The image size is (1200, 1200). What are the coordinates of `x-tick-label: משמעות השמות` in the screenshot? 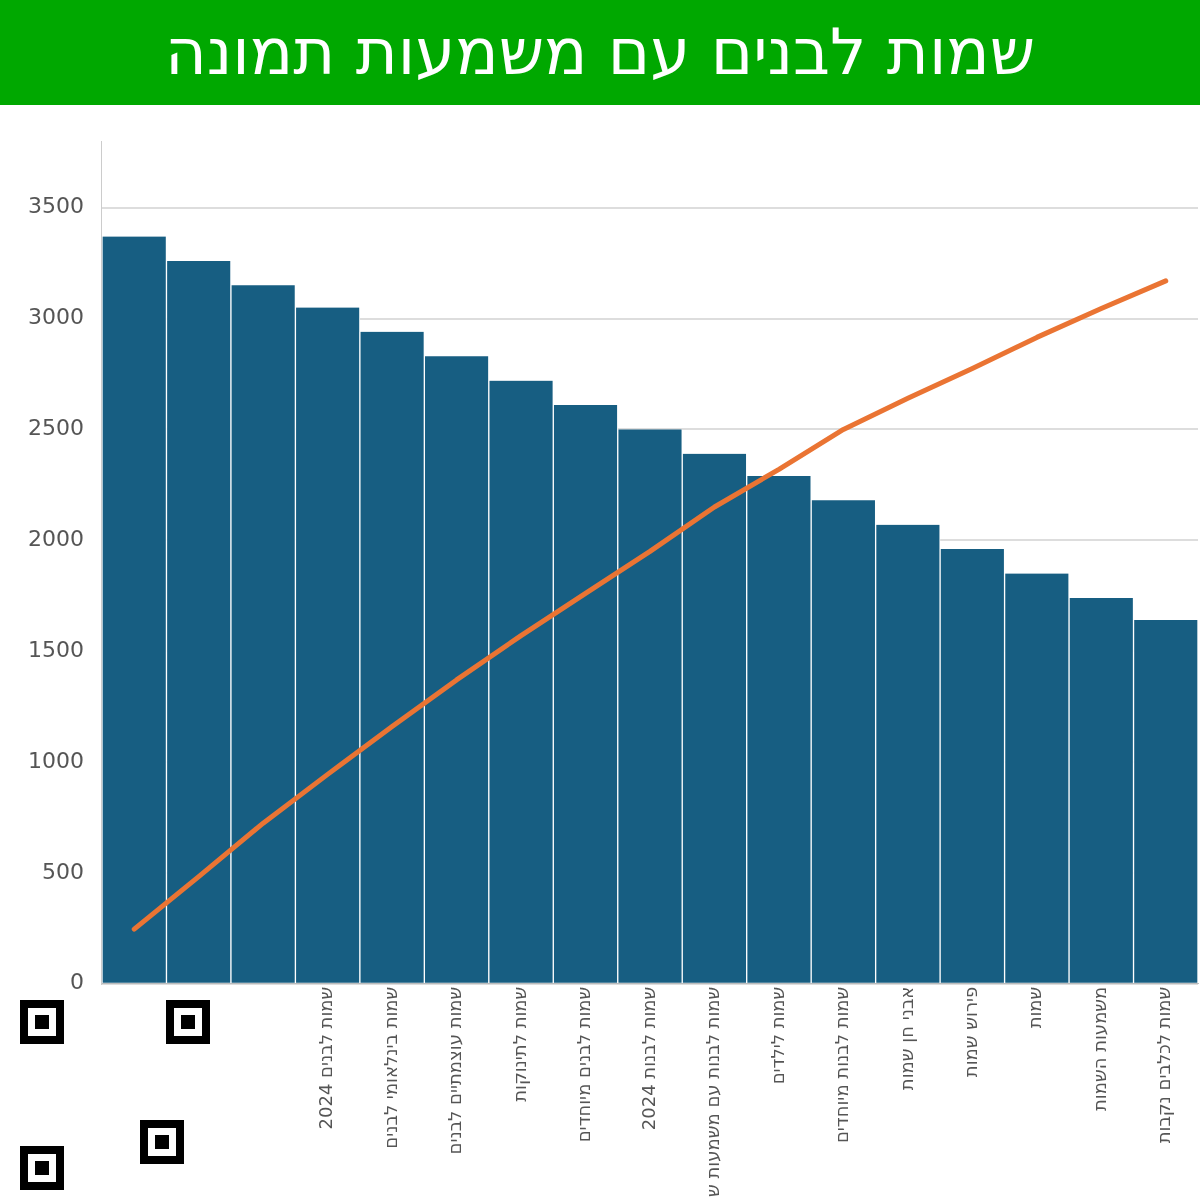 It's located at (1099, 1049).